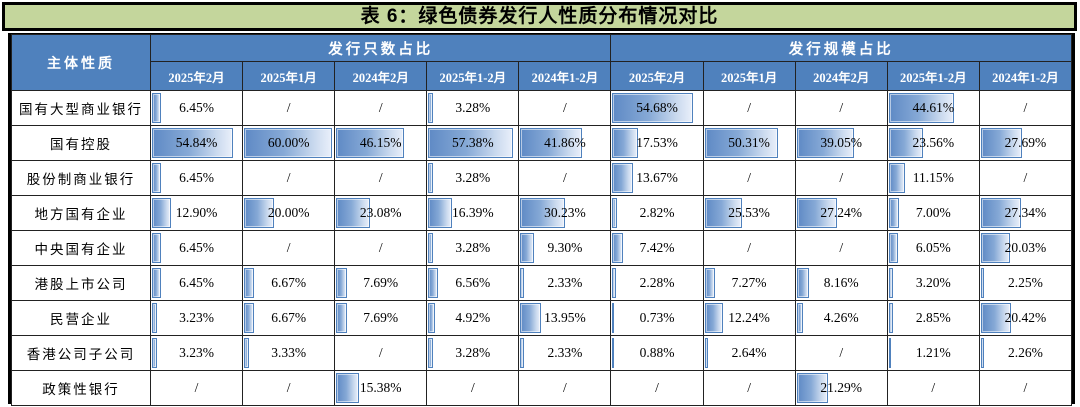 The width and height of the screenshot is (1080, 407). I want to click on value-cell: 39.05%, so click(841, 143).